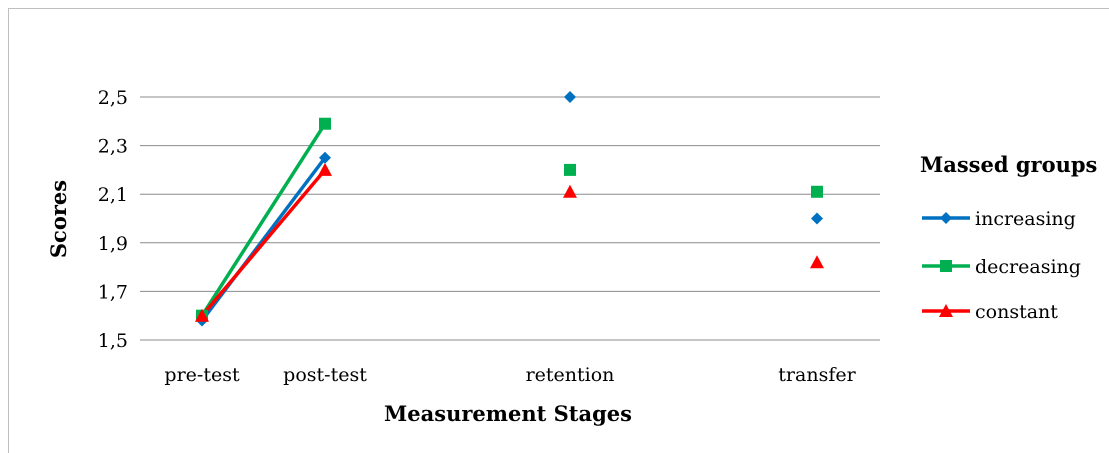 The width and height of the screenshot is (1109, 453). What do you see at coordinates (113, 292) in the screenshot?
I see `y-tick-label: 1,7` at bounding box center [113, 292].